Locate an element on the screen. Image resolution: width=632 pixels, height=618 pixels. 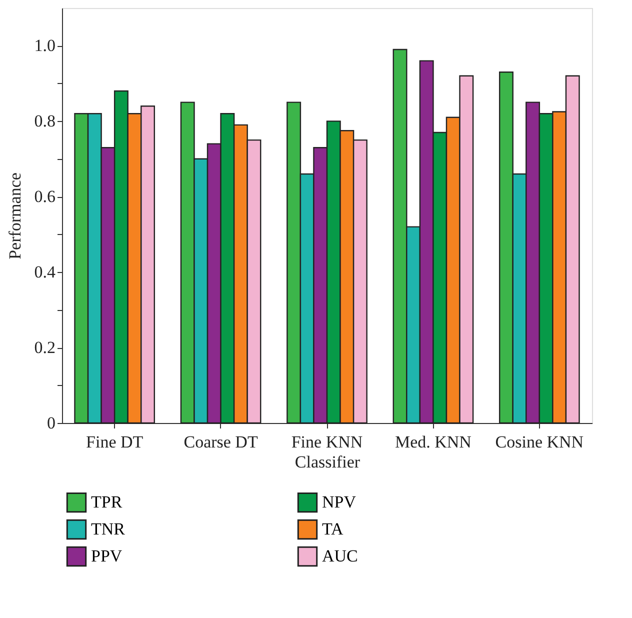
x-tick-label: Cosine KNN is located at coordinates (539, 442).